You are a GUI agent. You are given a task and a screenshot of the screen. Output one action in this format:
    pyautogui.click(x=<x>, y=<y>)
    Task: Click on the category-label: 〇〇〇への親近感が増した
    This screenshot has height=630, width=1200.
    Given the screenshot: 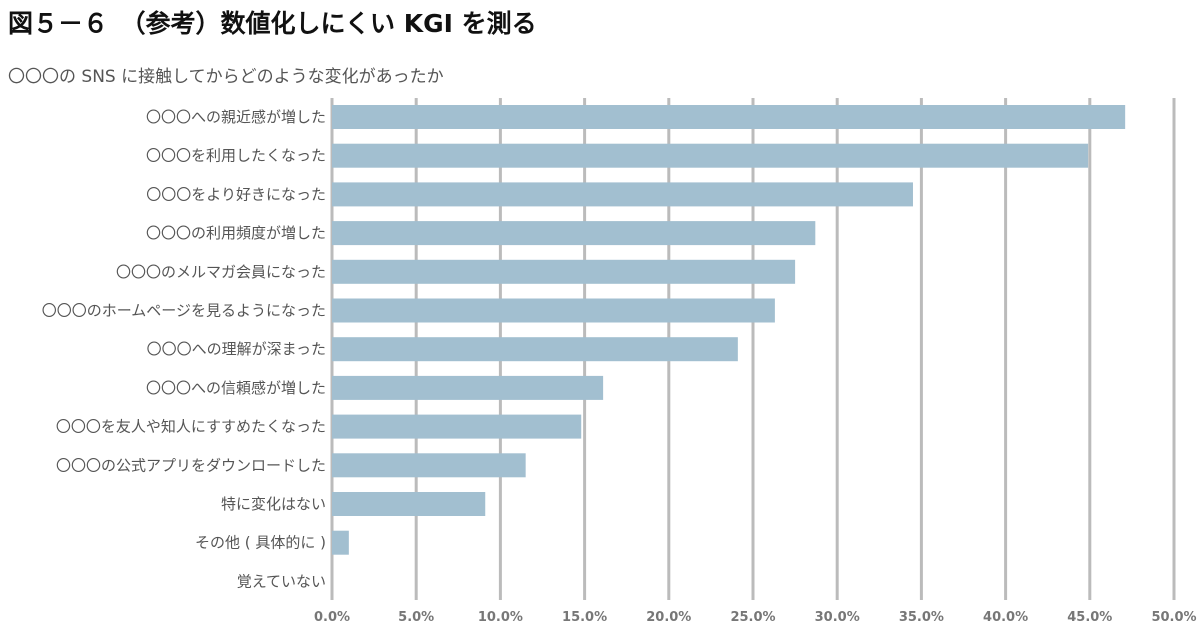 What is the action you would take?
    pyautogui.click(x=236, y=117)
    